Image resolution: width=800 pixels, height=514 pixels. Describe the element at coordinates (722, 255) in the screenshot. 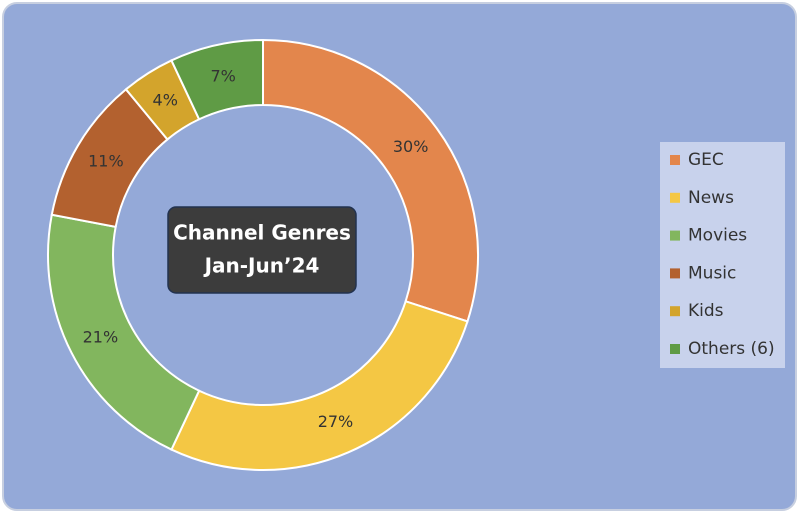

I see `legend` at that location.